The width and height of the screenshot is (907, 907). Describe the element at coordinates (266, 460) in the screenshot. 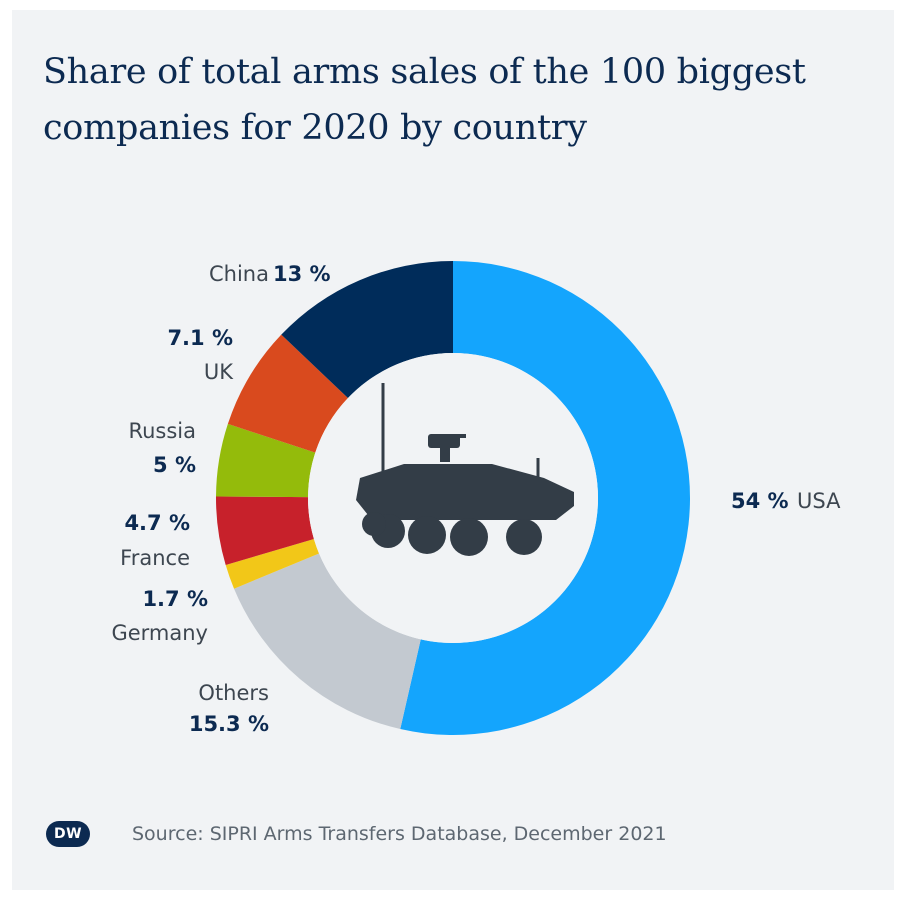

I see `slice-russia` at that location.